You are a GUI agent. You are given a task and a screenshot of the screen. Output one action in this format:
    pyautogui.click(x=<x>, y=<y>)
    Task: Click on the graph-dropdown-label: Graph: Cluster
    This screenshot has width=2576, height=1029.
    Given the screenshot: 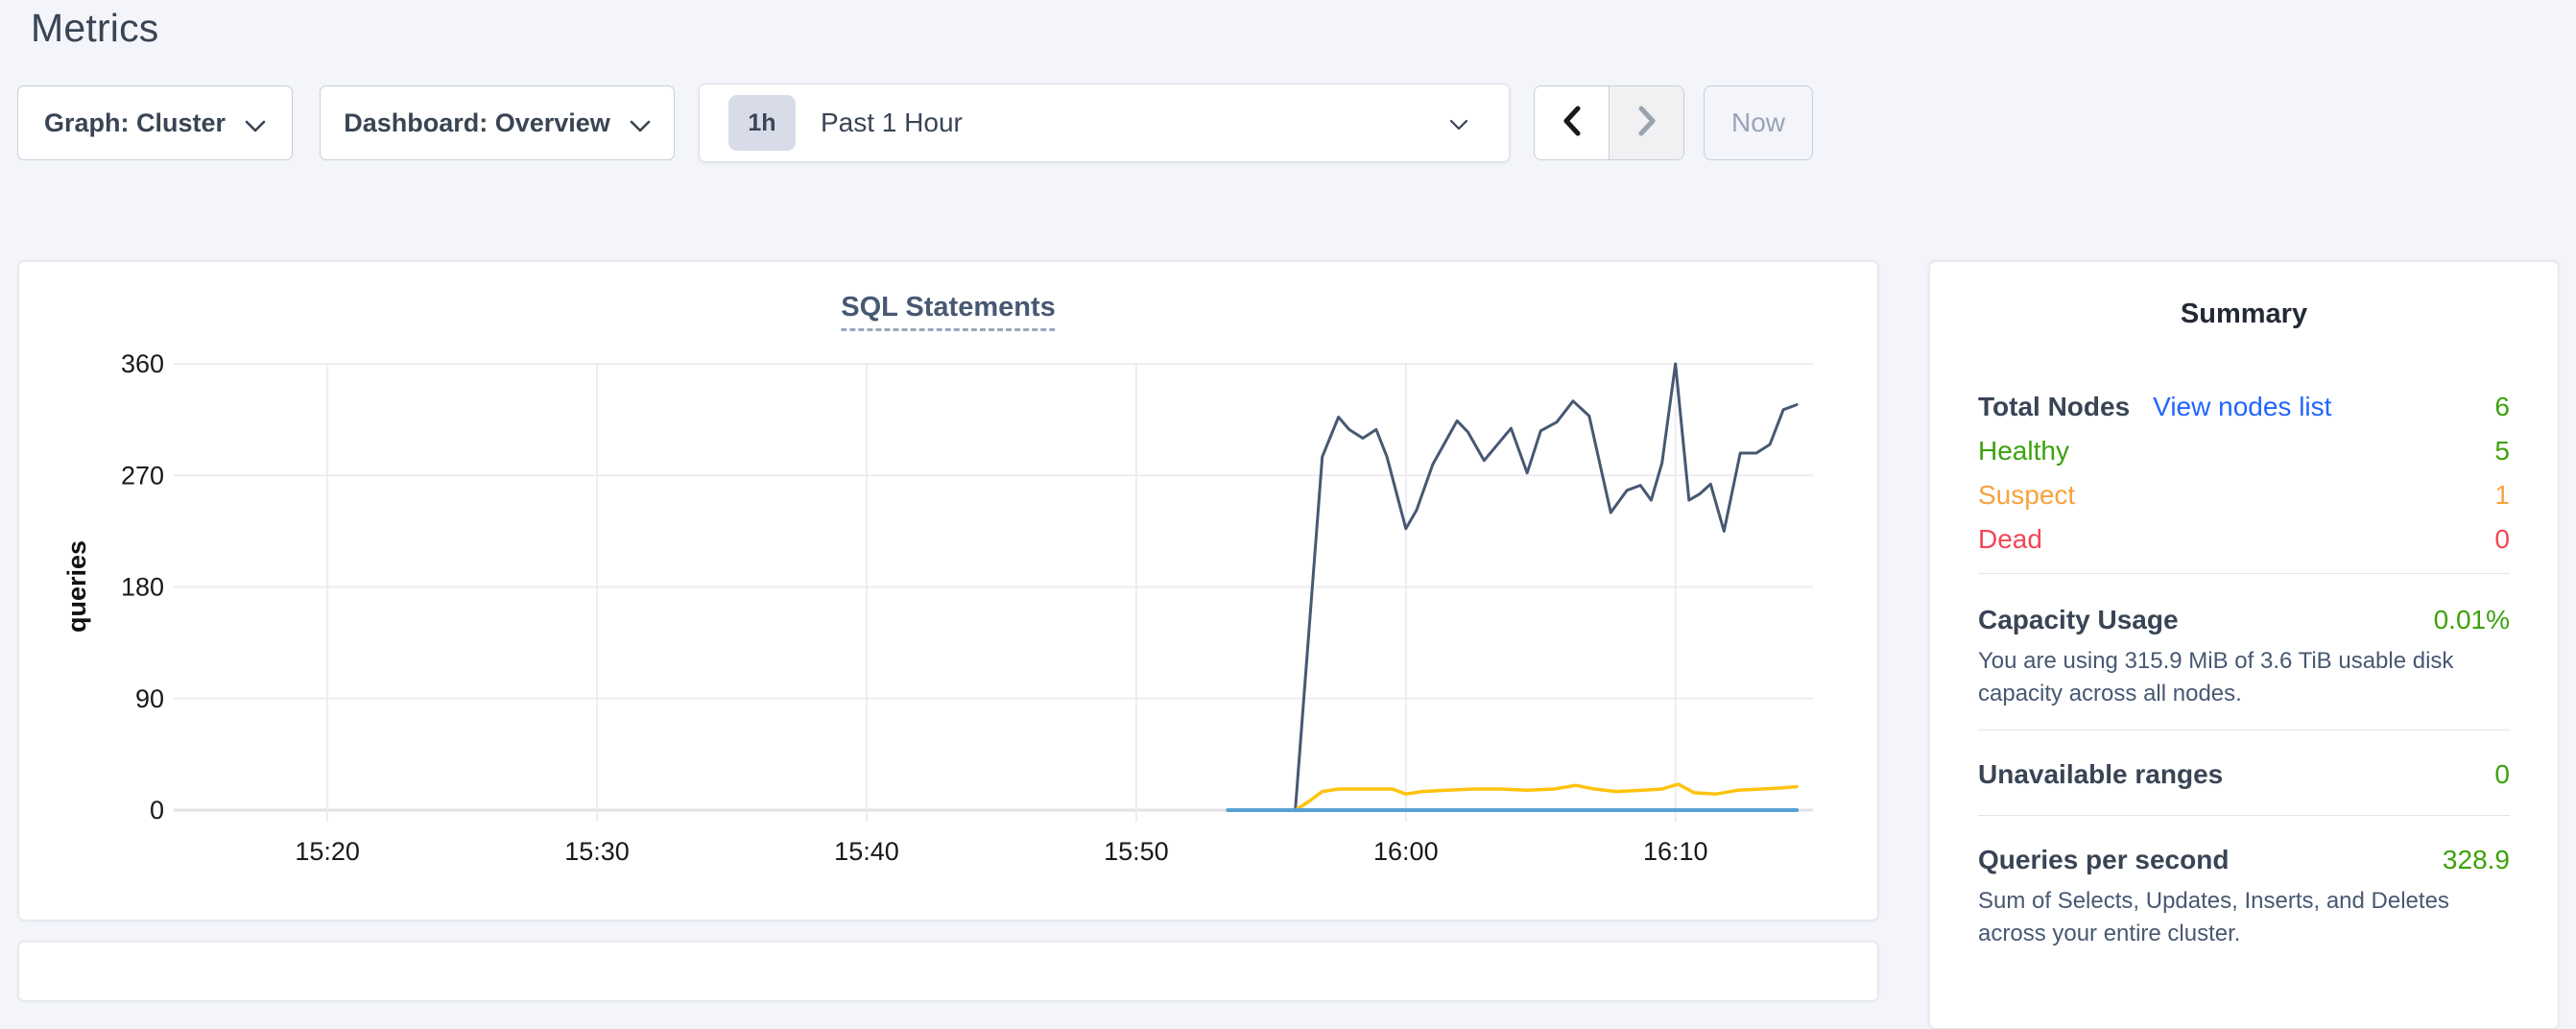 What is the action you would take?
    pyautogui.click(x=135, y=123)
    